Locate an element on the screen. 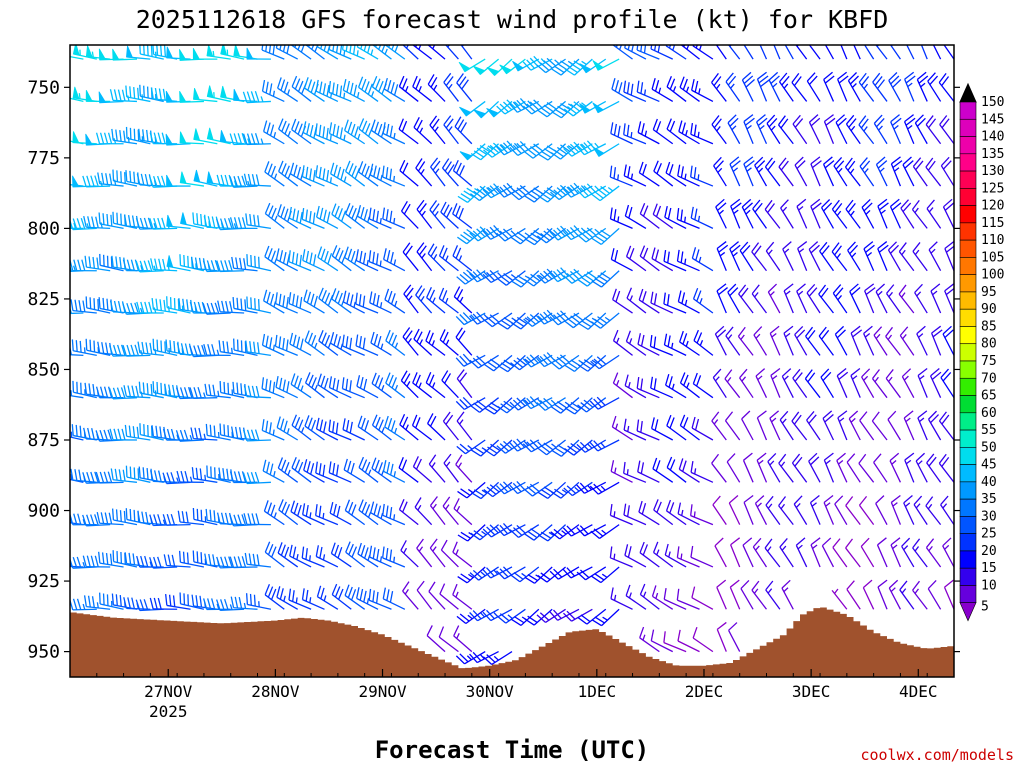 This screenshot has width=1024, height=768. colorbar-label: 15 is located at coordinates (989, 568).